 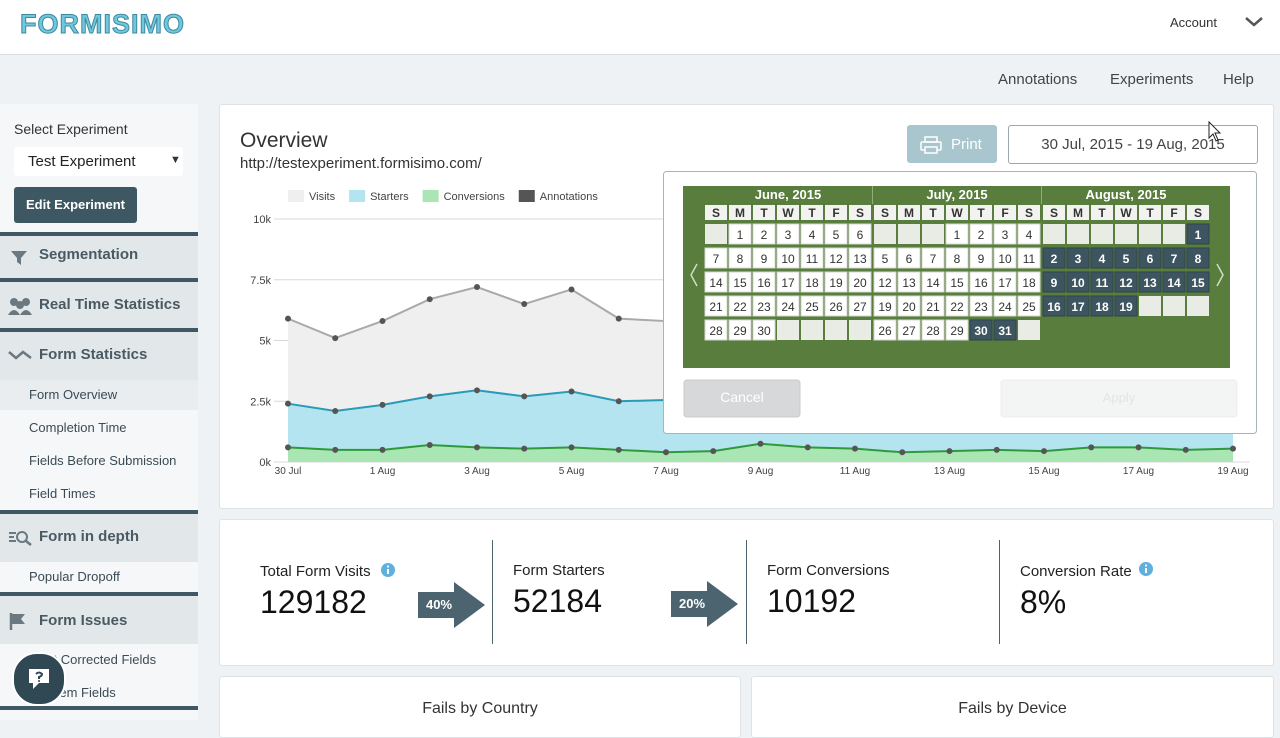 What do you see at coordinates (71, 129) in the screenshot?
I see `select-label: Select Experiment` at bounding box center [71, 129].